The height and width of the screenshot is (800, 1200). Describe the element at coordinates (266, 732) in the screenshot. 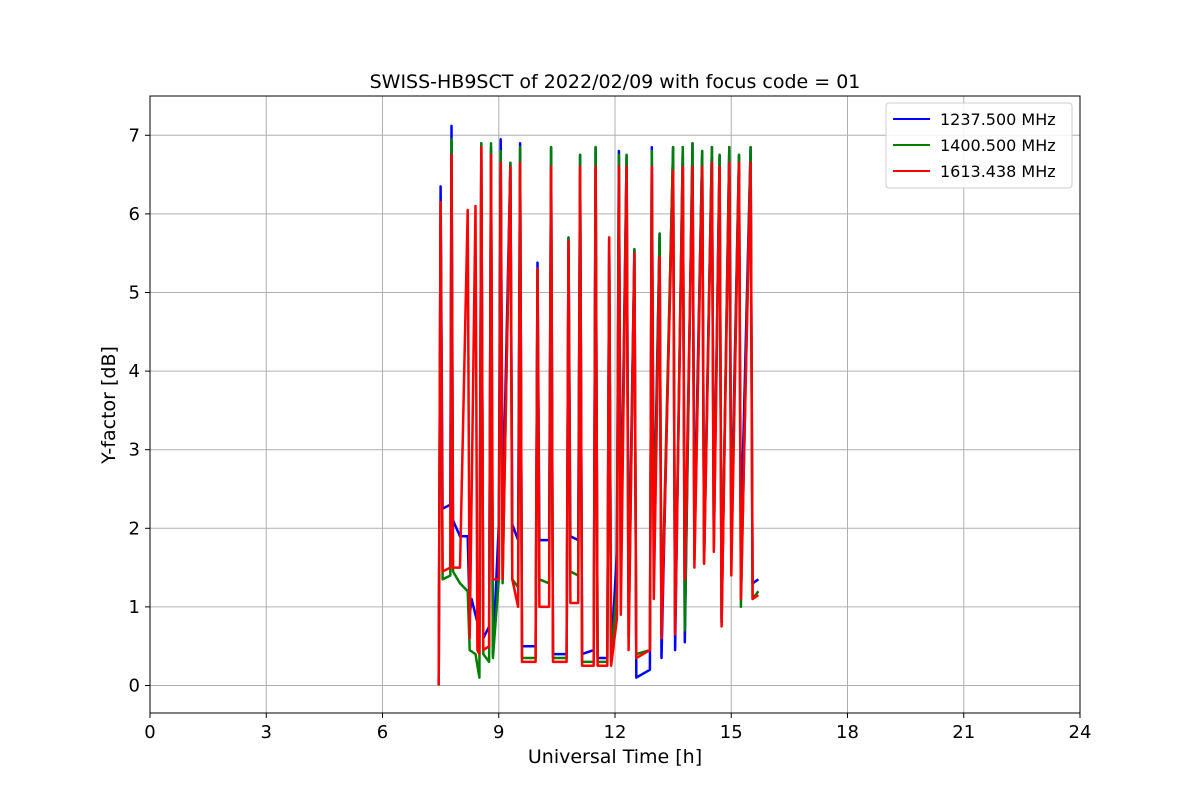

I see `x-tick-label: 3` at that location.